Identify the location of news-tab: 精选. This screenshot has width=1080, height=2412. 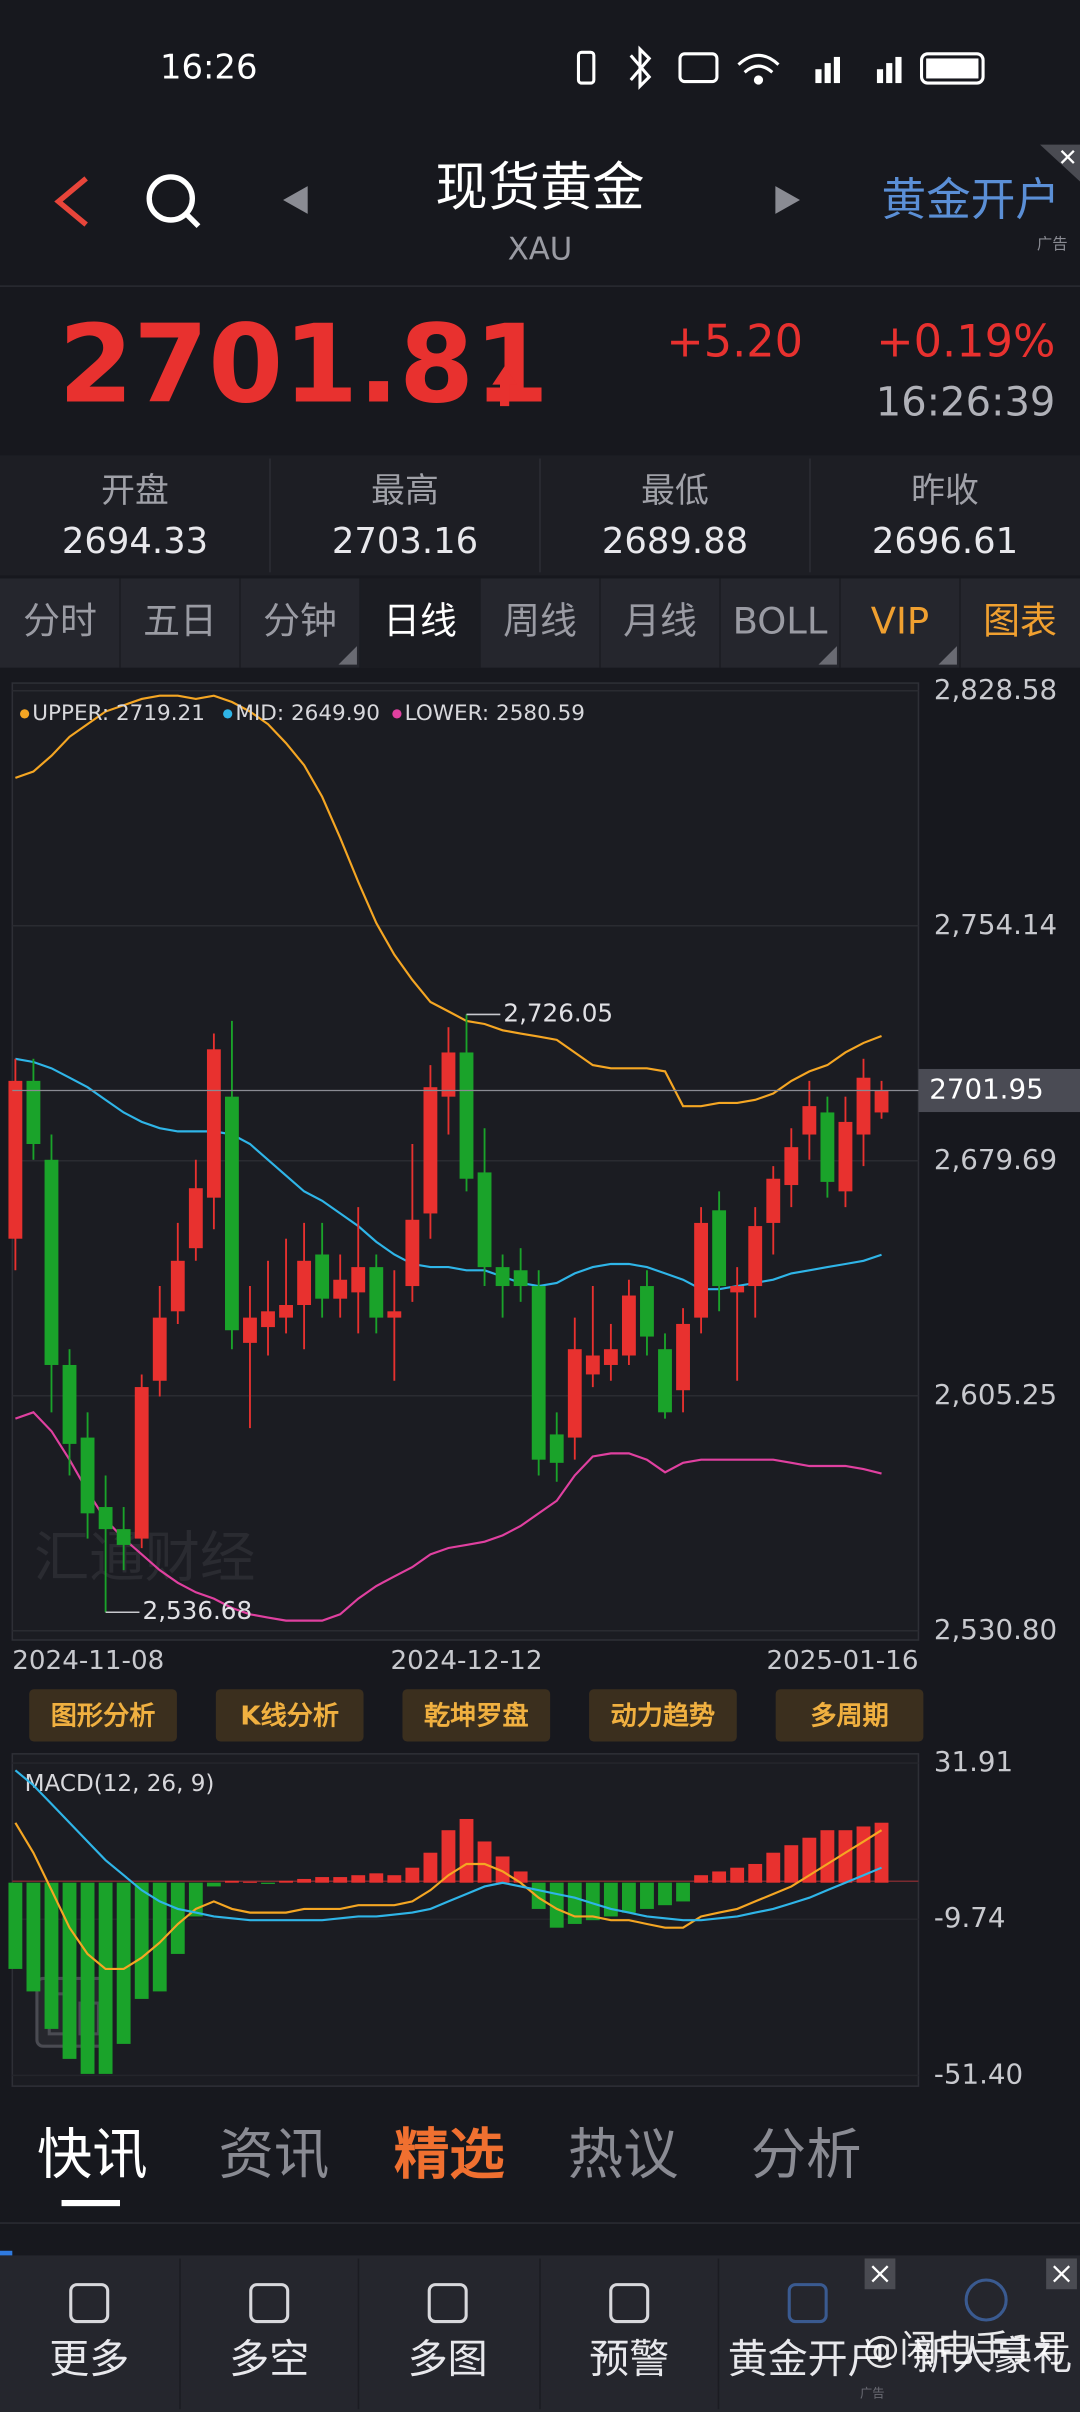
(449, 2156).